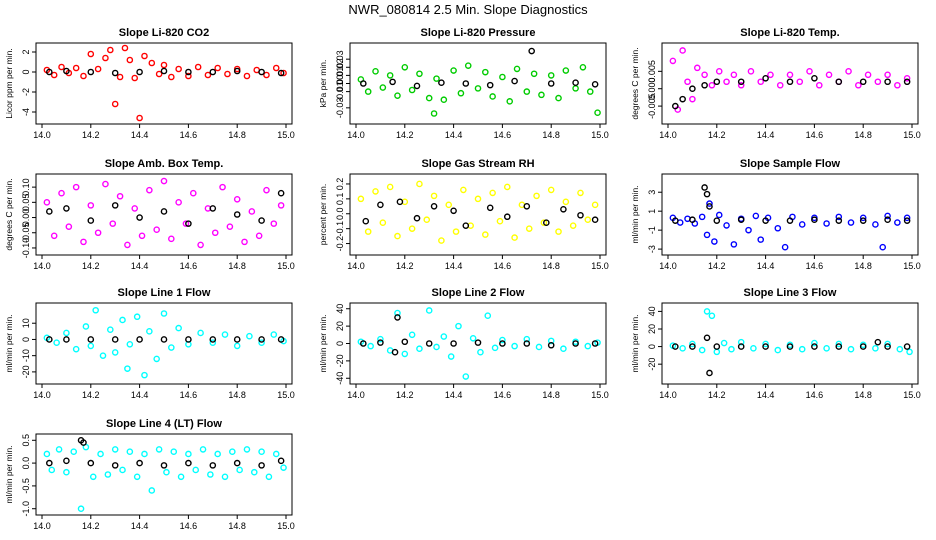 Image resolution: width=936 pixels, height=540 pixels. Describe the element at coordinates (478, 33) in the screenshot. I see `chart-title: Slope Li-820 Pressure` at that location.